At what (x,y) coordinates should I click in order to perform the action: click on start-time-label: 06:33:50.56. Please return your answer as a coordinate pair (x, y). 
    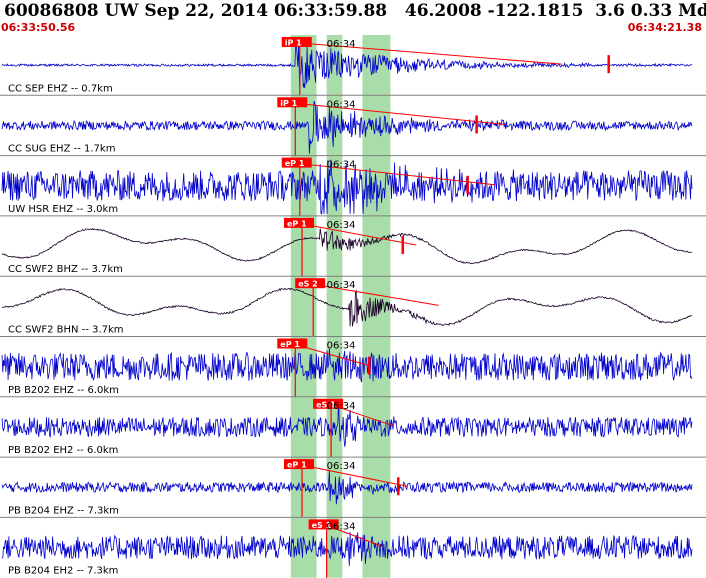
    Looking at the image, I should click on (38, 27).